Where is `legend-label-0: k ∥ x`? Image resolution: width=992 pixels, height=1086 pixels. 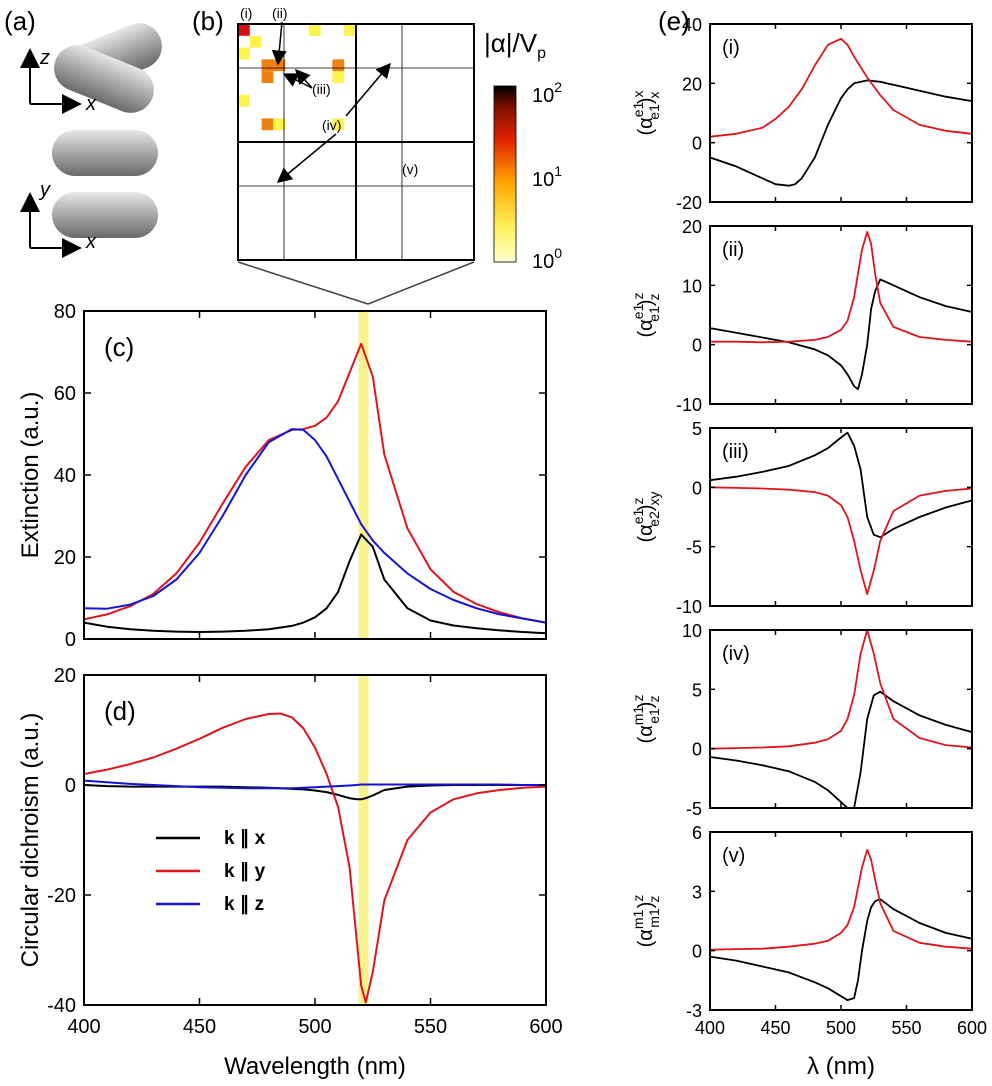
legend-label-0: k ∥ x is located at coordinates (245, 838).